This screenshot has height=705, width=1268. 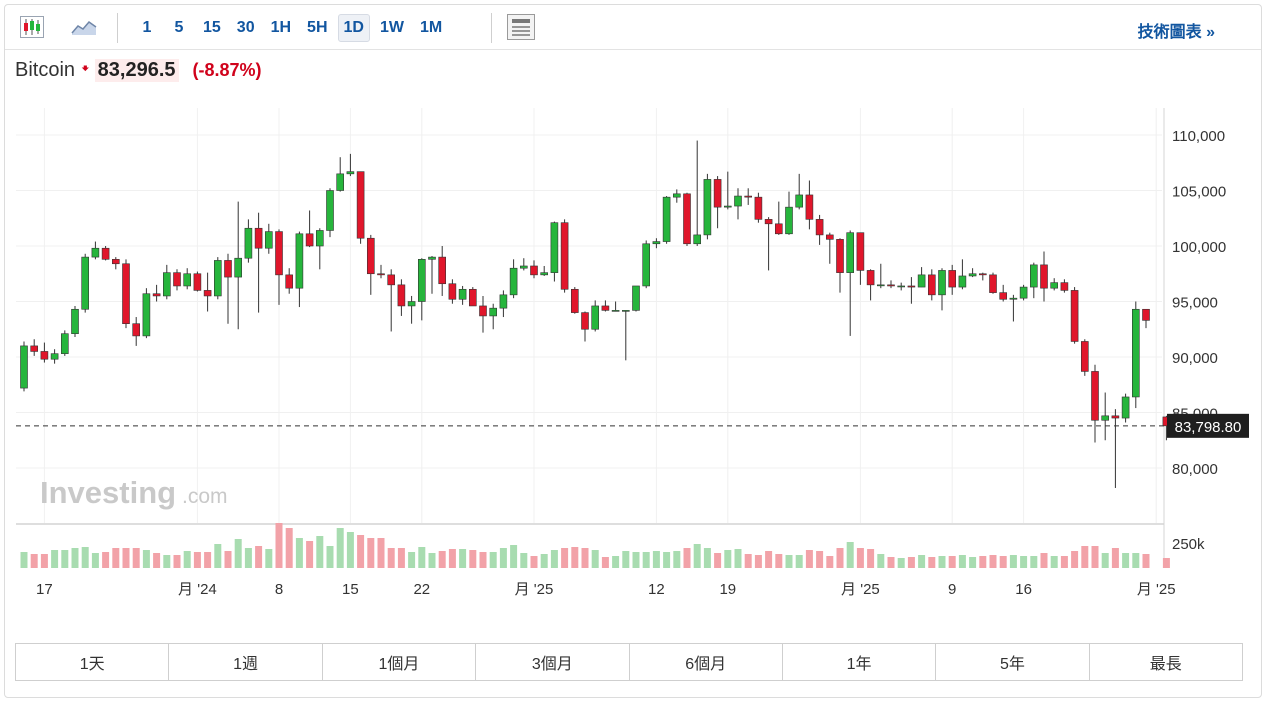 What do you see at coordinates (391, 27) in the screenshot?
I see `interval-1w: 1W` at bounding box center [391, 27].